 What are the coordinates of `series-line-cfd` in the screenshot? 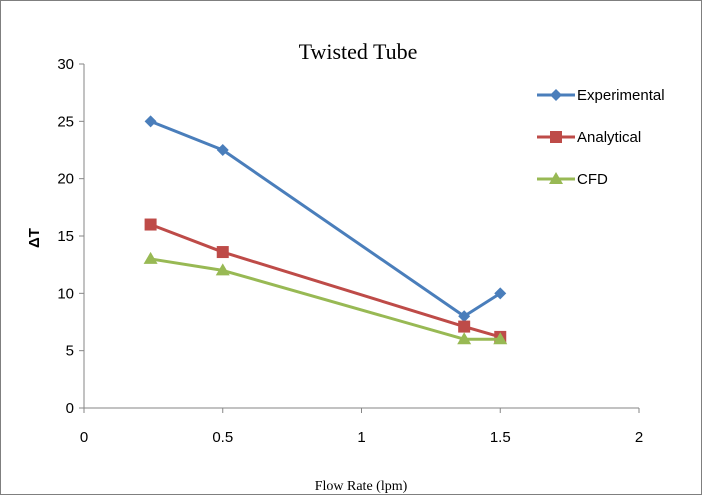 It's located at (325, 299).